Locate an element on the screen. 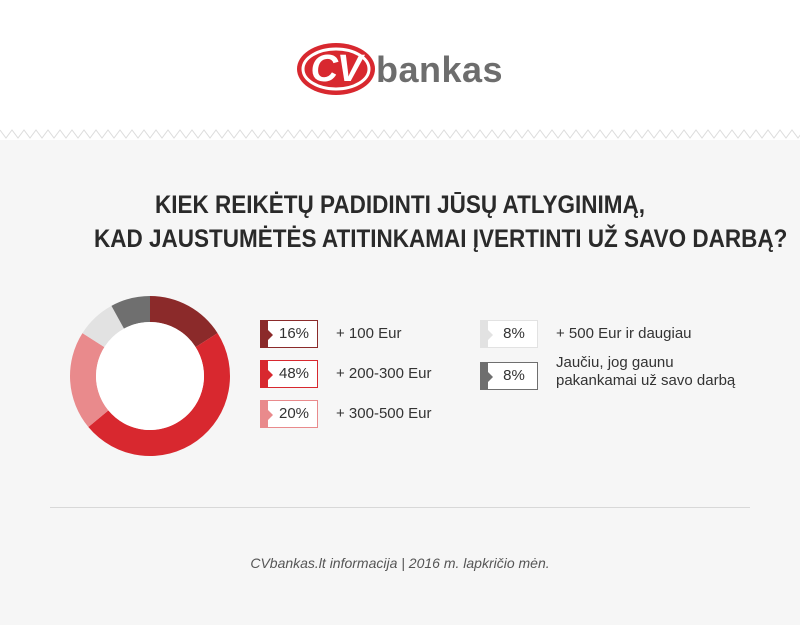 This screenshot has width=800, height=625. legend-item-4: 8% + 500 Eur ir daugiau is located at coordinates (615, 335).